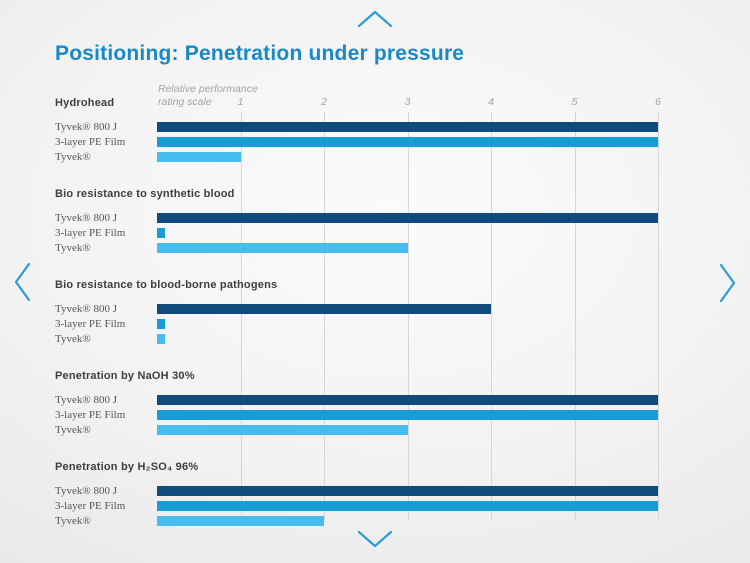 The height and width of the screenshot is (563, 750). Describe the element at coordinates (407, 102) in the screenshot. I see `axis-tick: 3` at that location.